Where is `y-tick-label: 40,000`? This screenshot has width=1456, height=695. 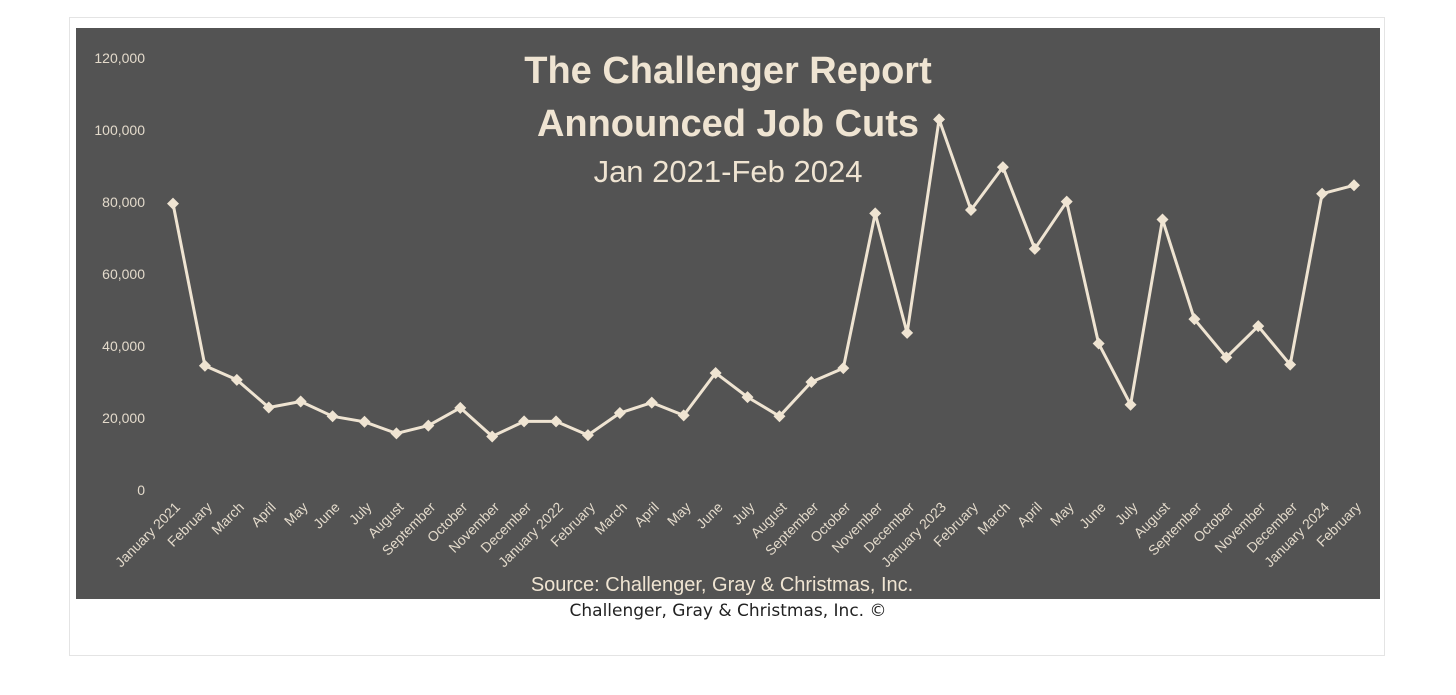 y-tick-label: 40,000 is located at coordinates (123, 346).